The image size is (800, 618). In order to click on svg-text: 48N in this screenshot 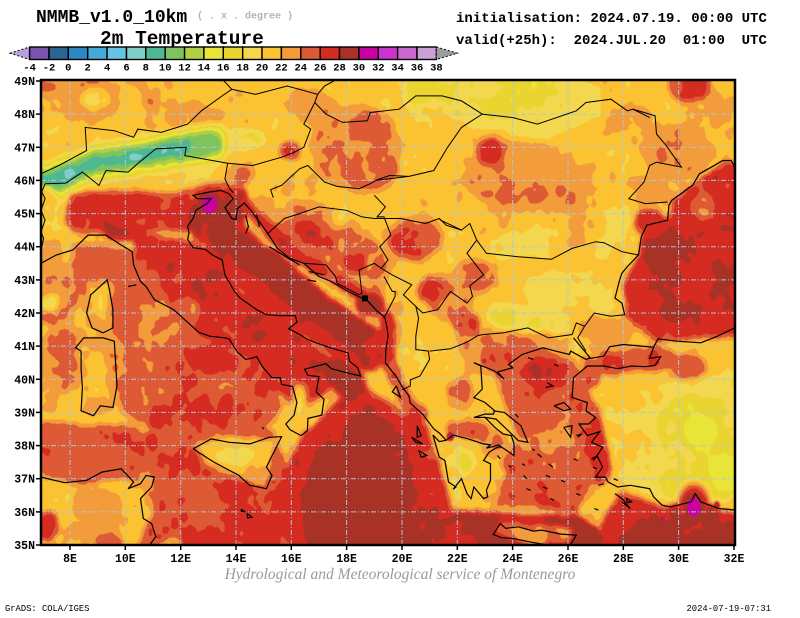, I will do `click(24, 115)`.